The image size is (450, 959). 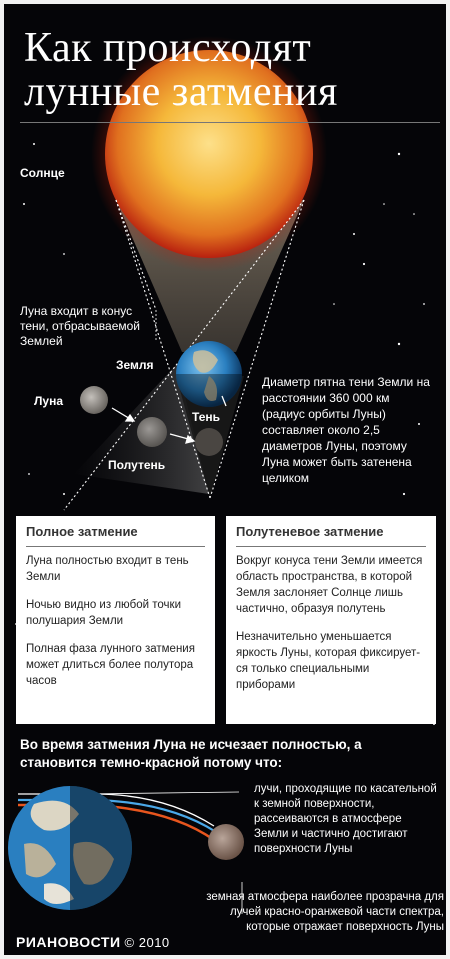 I want to click on sun-label: Солнце, so click(x=42, y=173).